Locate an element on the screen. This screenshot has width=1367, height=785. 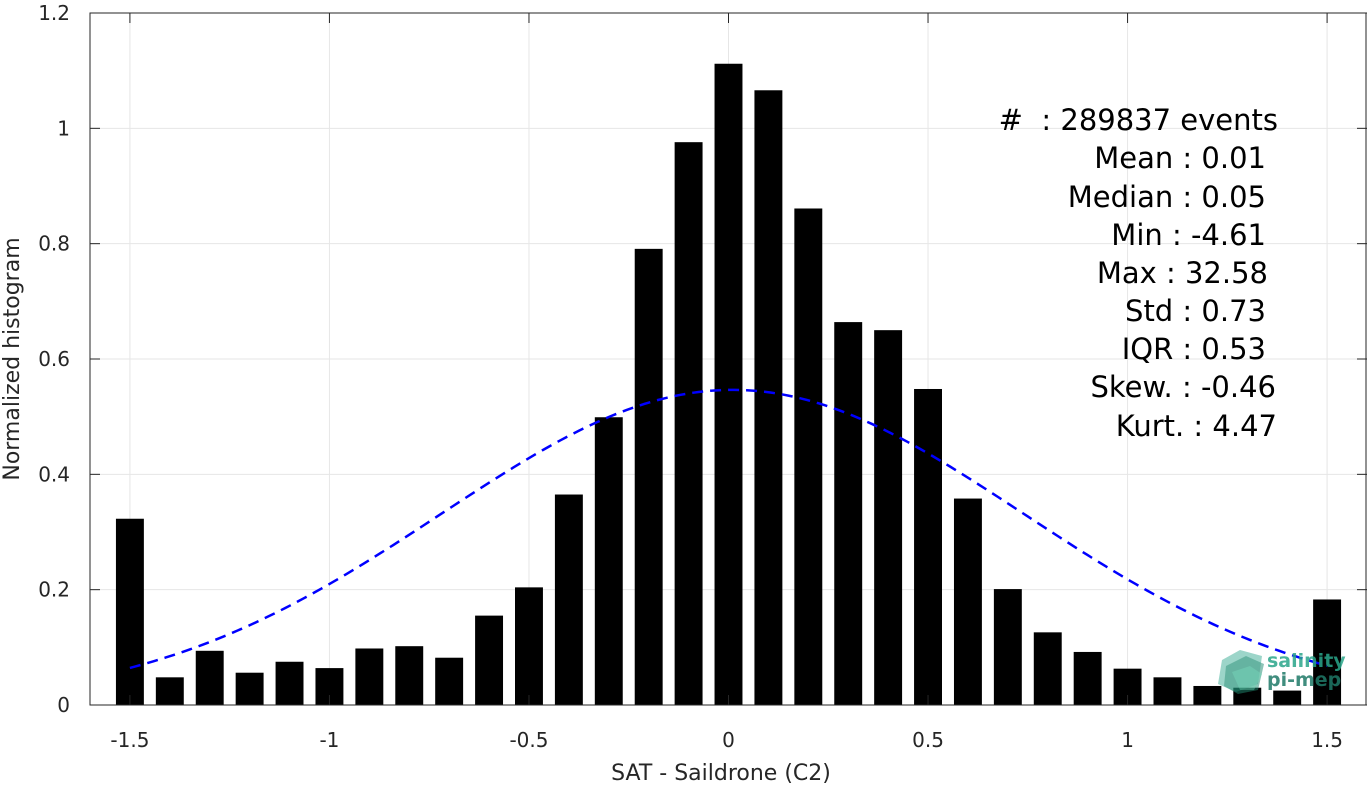
y-tick-label: 0.2 is located at coordinates (54, 590).